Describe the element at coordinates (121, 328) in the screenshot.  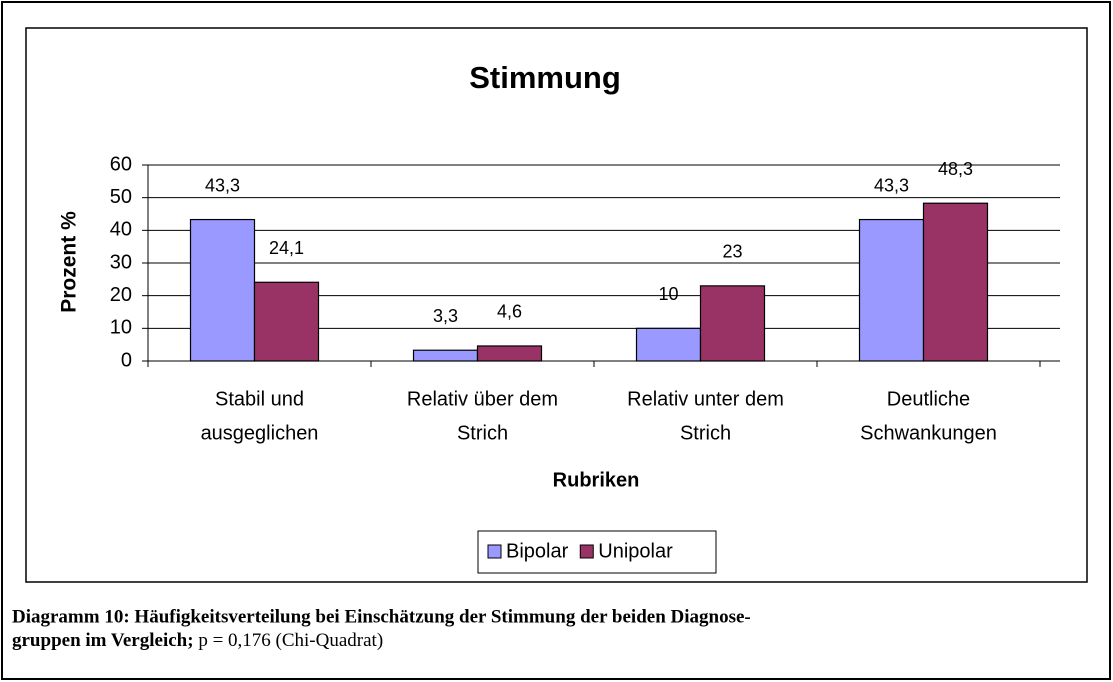
I see `y-tick-label: 10` at that location.